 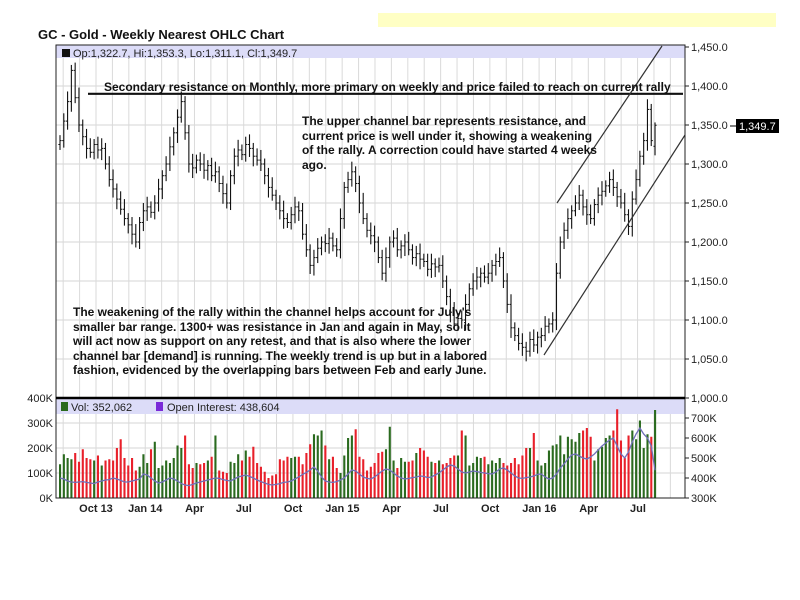 What do you see at coordinates (539, 509) in the screenshot?
I see `time-tick-label: Jan 16` at bounding box center [539, 509].